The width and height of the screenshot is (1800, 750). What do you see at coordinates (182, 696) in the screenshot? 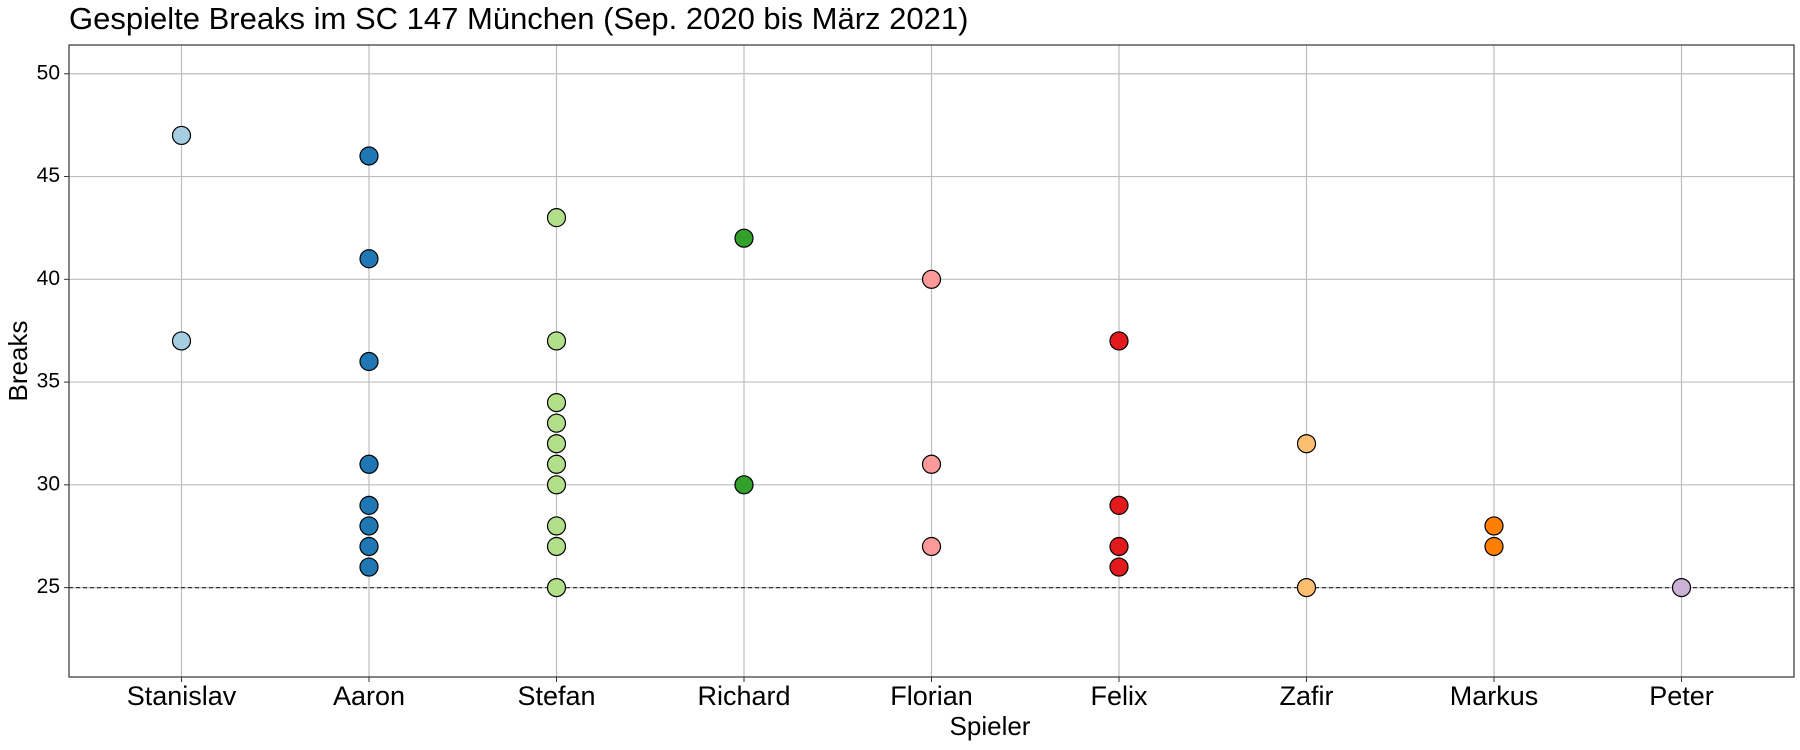
I see `x-tick-label: Stanislav` at bounding box center [182, 696].